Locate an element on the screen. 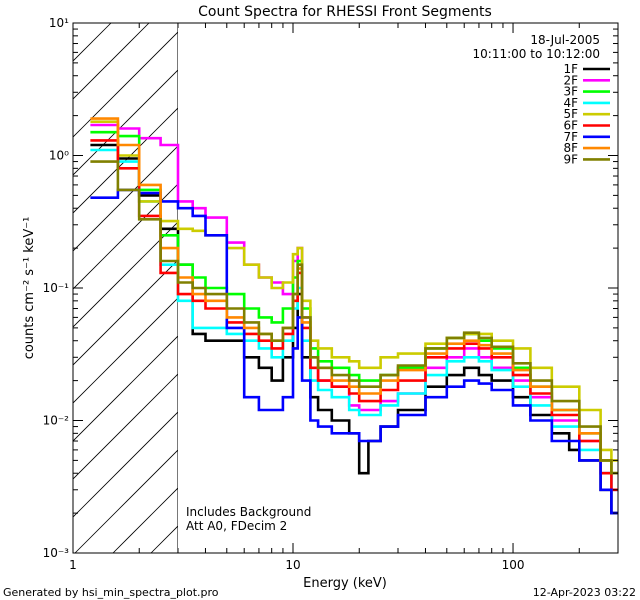 This screenshot has width=640, height=600. legend-label-9F: 9F is located at coordinates (570, 159).